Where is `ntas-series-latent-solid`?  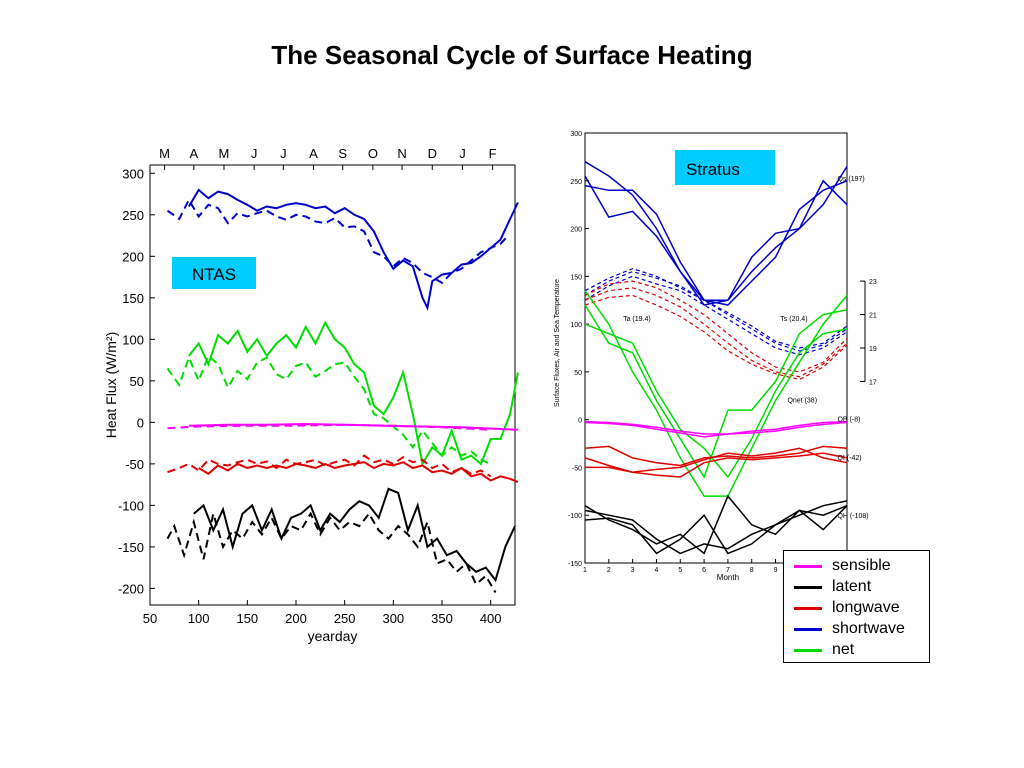 ntas-series-latent-solid is located at coordinates (354, 535).